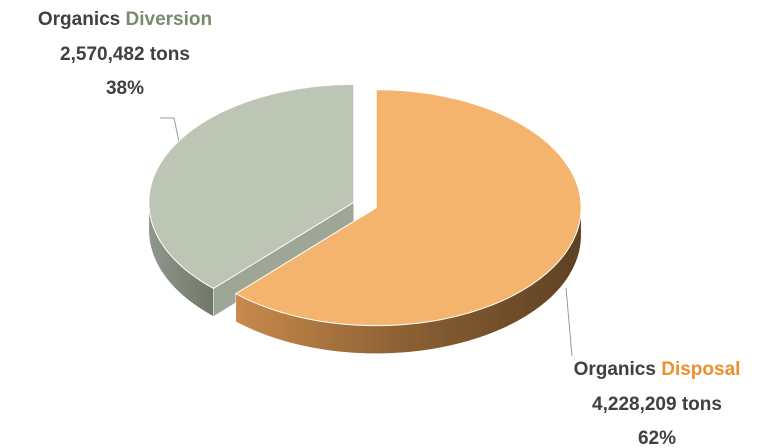 This screenshot has height=448, width=781. What do you see at coordinates (700, 369) in the screenshot?
I see `label-category: Disposal` at bounding box center [700, 369].